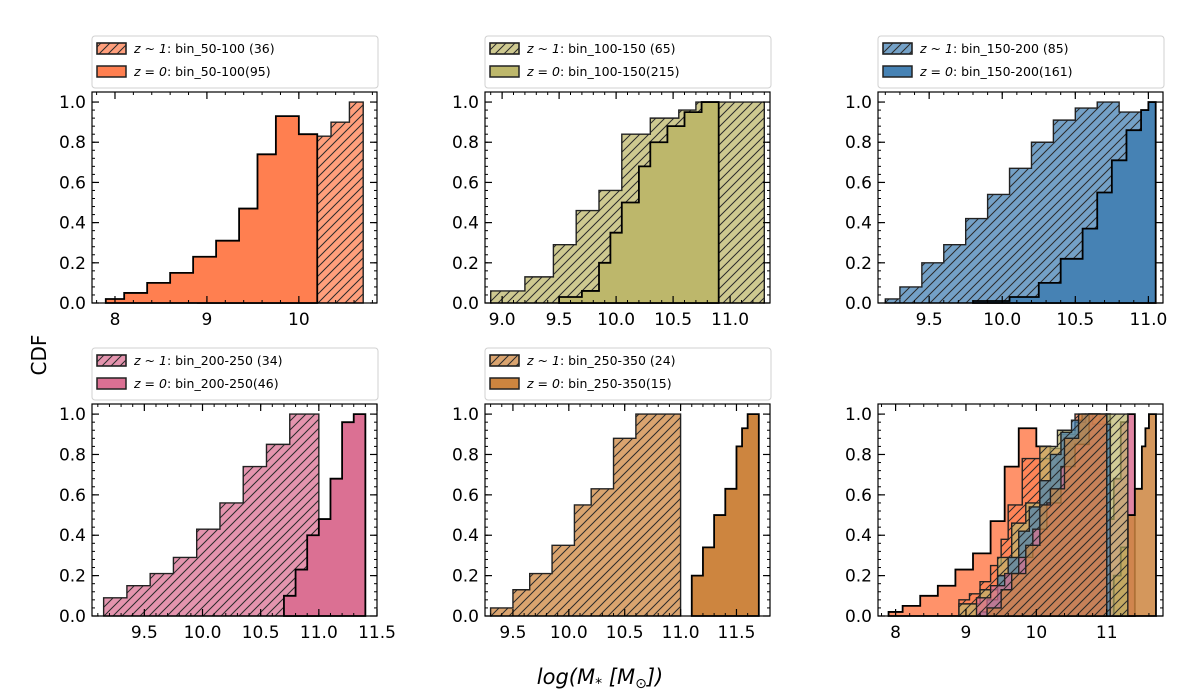 The height and width of the screenshot is (700, 1200). I want to click on panel-bin-100-150-x-tick-label: 10.0, so click(616, 320).